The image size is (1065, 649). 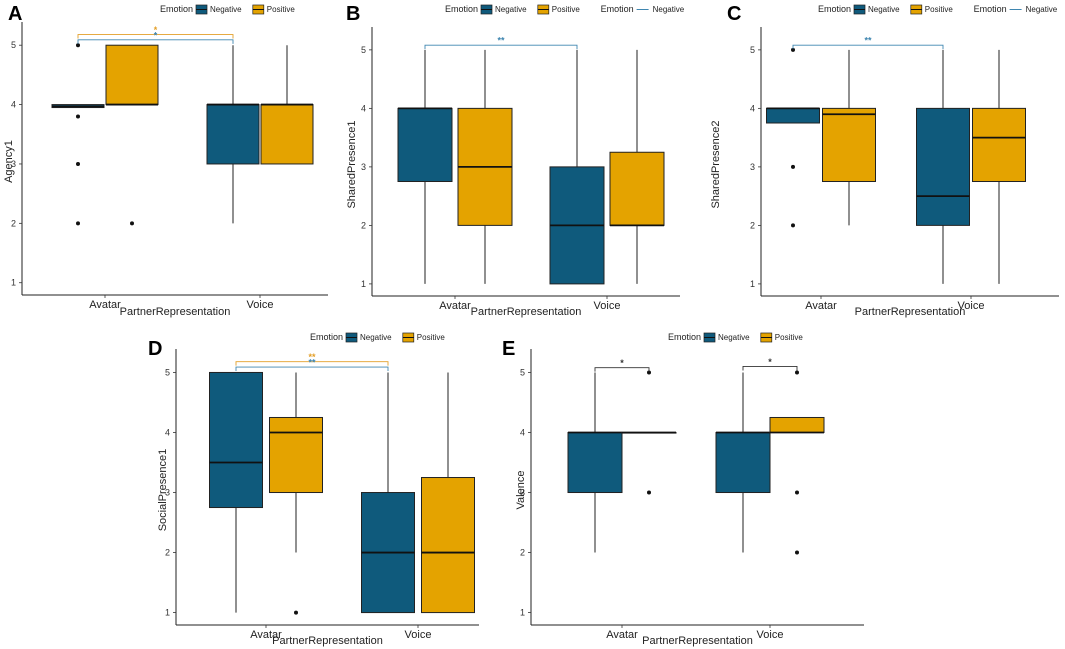 What do you see at coordinates (734, 14) in the screenshot?
I see `panel-letter: C` at bounding box center [734, 14].